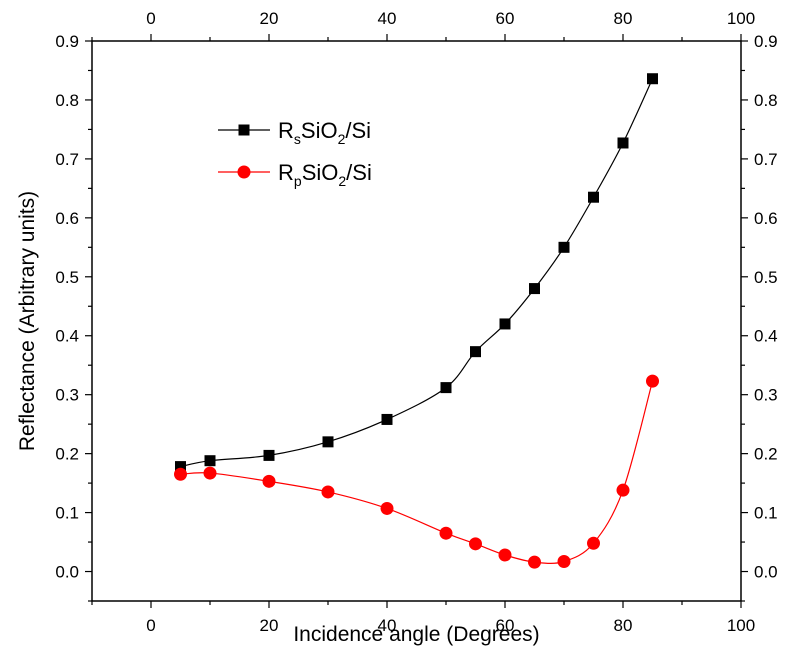 The image size is (786, 650). What do you see at coordinates (67, 41) in the screenshot?
I see `y-tick-label-left: 0.9` at bounding box center [67, 41].